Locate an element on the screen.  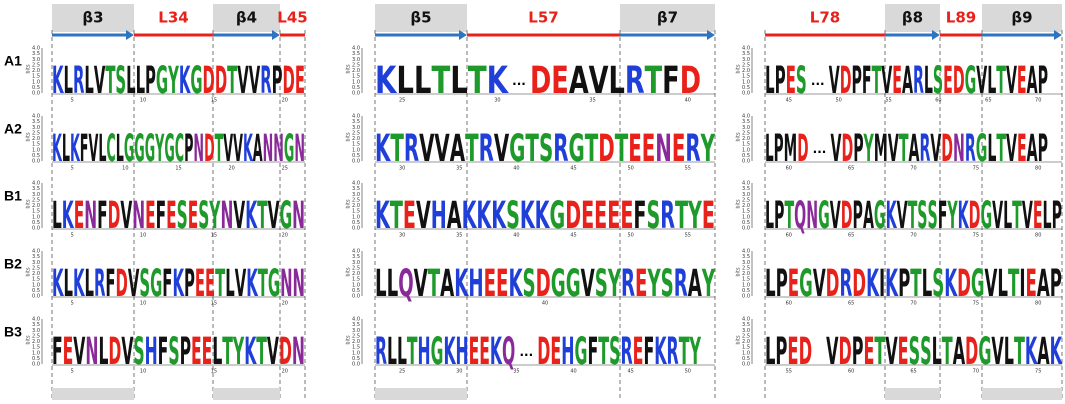
x-tick-label: 60 is located at coordinates (938, 101).